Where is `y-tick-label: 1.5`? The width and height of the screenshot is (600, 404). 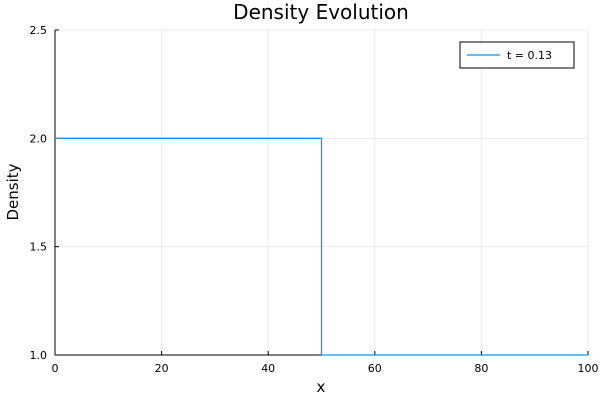
y-tick-label: 1.5 is located at coordinates (39, 247).